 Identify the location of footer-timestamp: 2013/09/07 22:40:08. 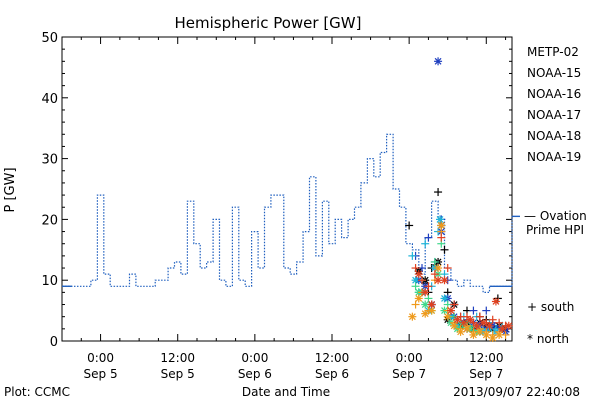
(516, 392).